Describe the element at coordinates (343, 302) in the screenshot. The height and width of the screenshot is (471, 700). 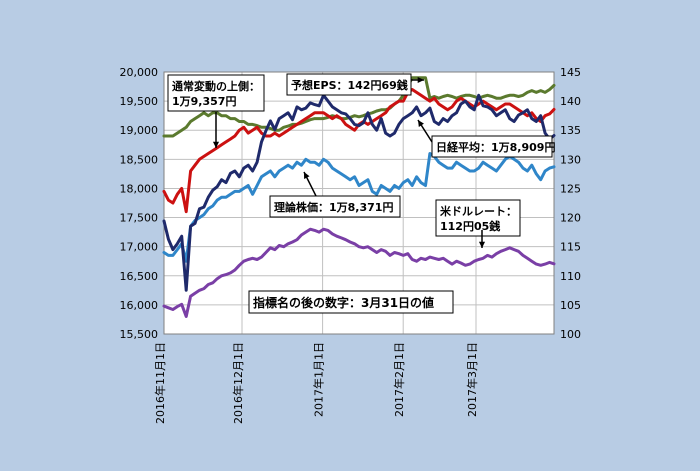
I see `annotation-text: 指標名の後の数字：3月31日の値` at that location.